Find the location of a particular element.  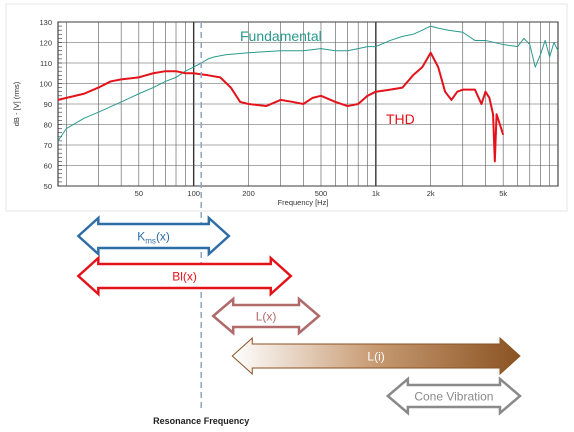

range-arrow-l-x is located at coordinates (266, 316).